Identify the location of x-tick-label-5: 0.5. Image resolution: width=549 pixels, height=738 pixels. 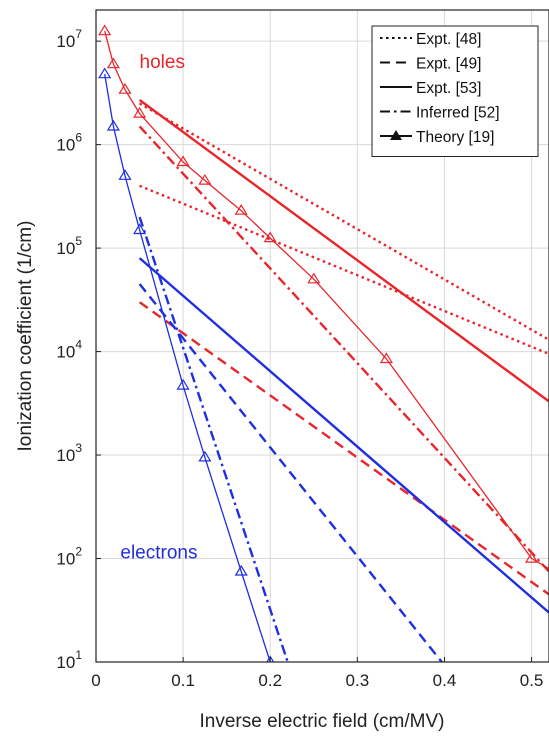
(532, 680).